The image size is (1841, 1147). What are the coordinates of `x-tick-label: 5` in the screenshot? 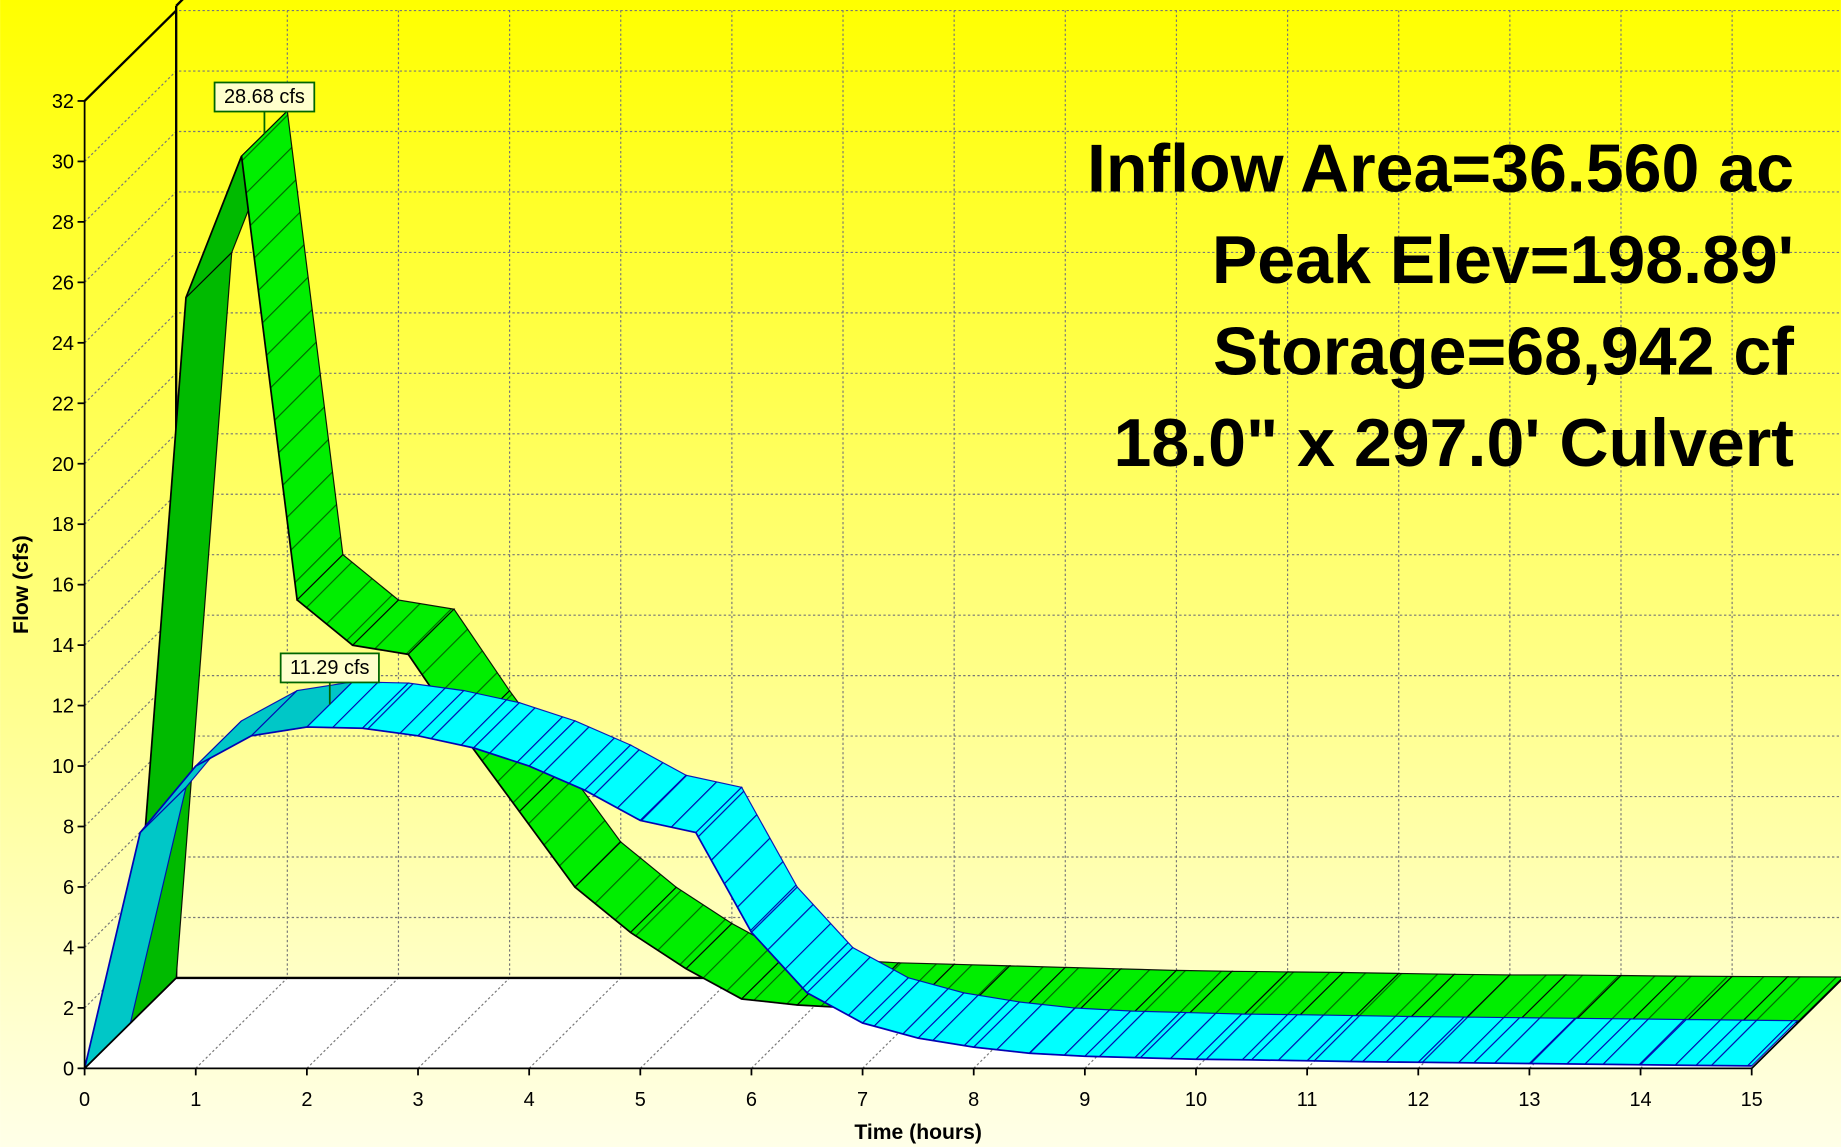 It's located at (640, 1100).